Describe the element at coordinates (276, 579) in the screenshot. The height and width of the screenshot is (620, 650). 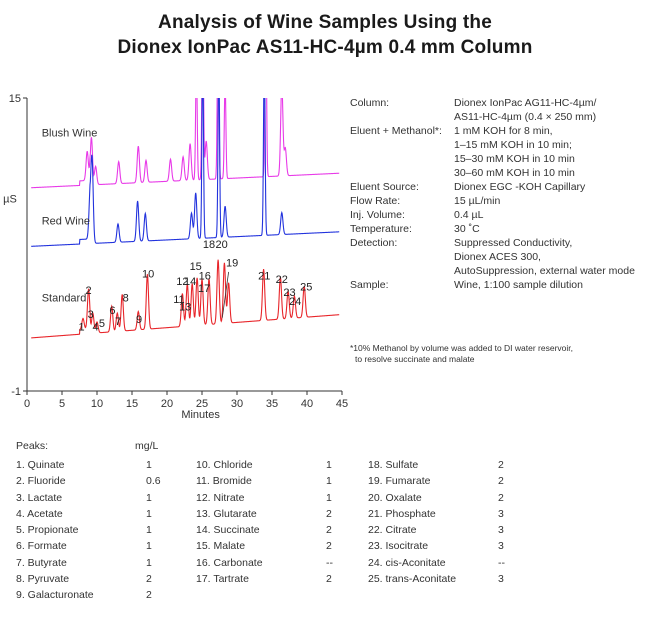
I see `peak-row: 17. Tartrate 2` at that location.